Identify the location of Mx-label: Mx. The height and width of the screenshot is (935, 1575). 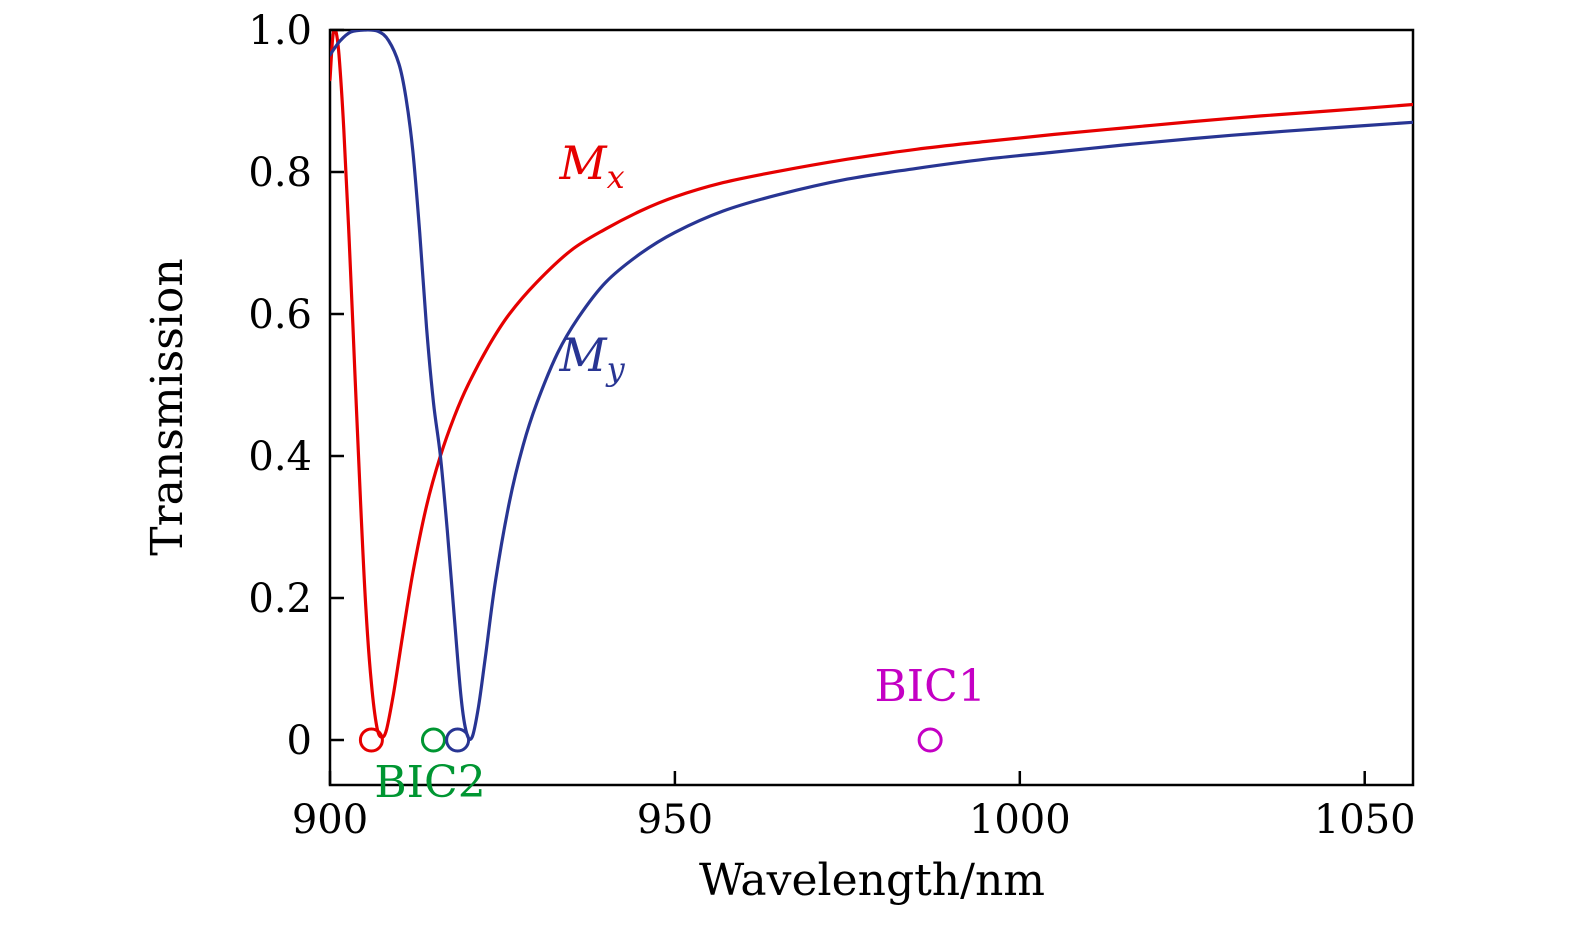
(592, 166).